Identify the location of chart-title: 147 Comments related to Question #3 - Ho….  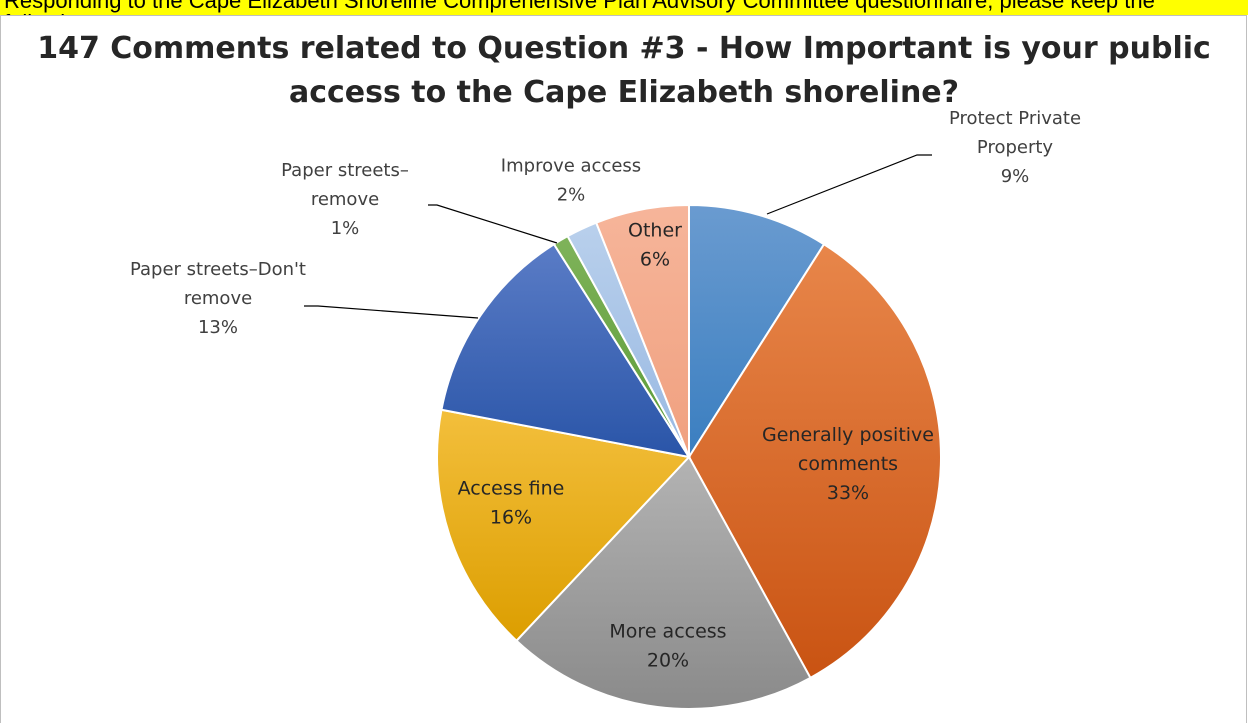
(624, 70).